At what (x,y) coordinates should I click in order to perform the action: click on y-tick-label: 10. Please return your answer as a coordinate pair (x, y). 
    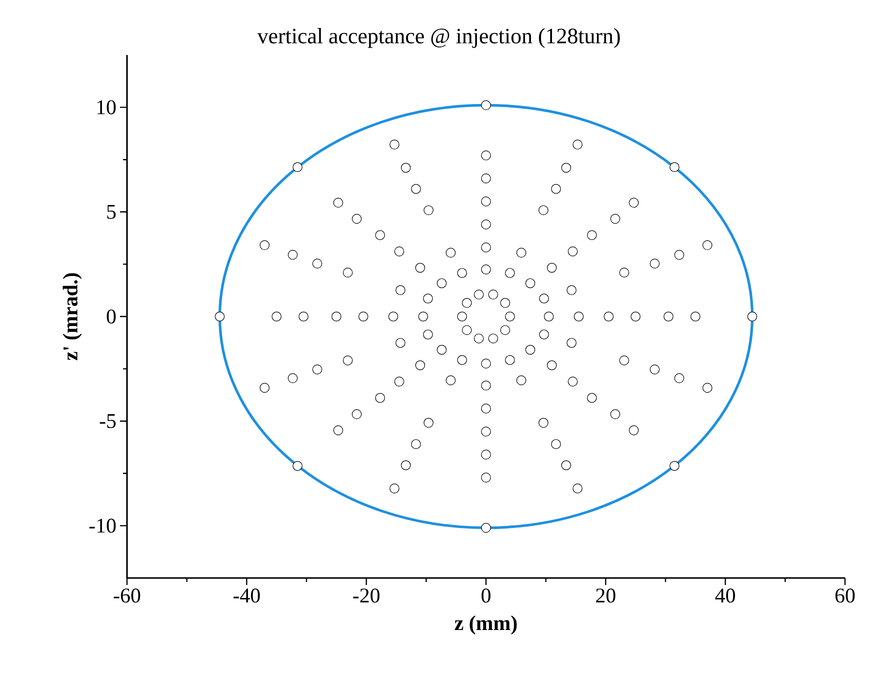
    Looking at the image, I should click on (106, 107).